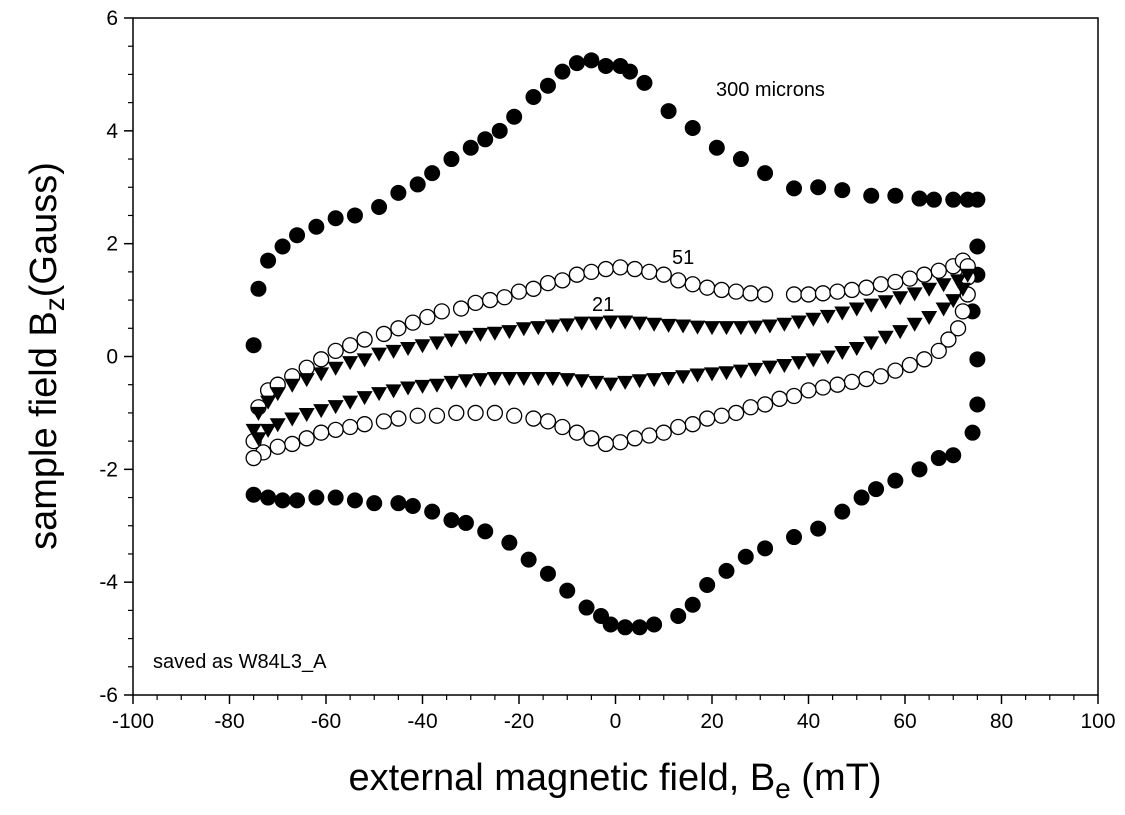  I want to click on y-axis-label-text: sample field B, so click(44, 430).